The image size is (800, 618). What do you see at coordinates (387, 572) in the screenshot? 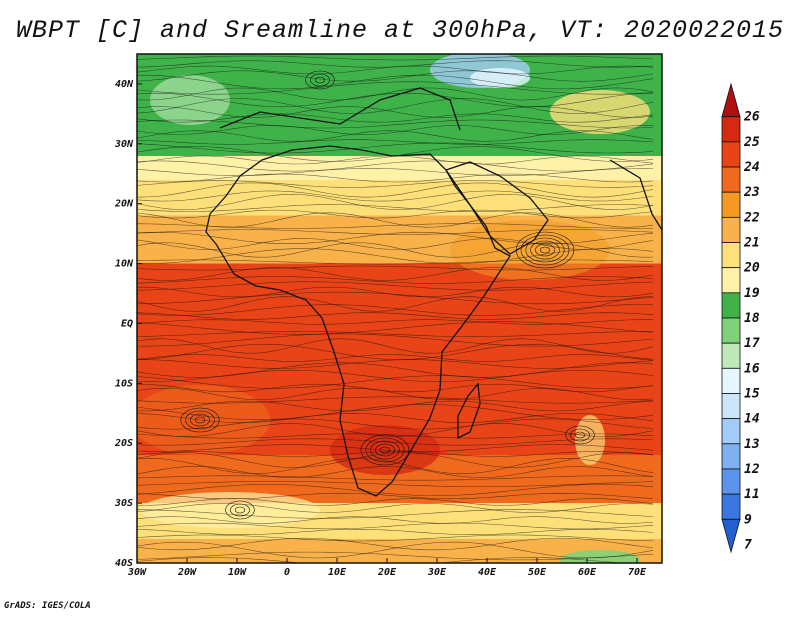
I see `x-tick-label: 20E` at bounding box center [387, 572].